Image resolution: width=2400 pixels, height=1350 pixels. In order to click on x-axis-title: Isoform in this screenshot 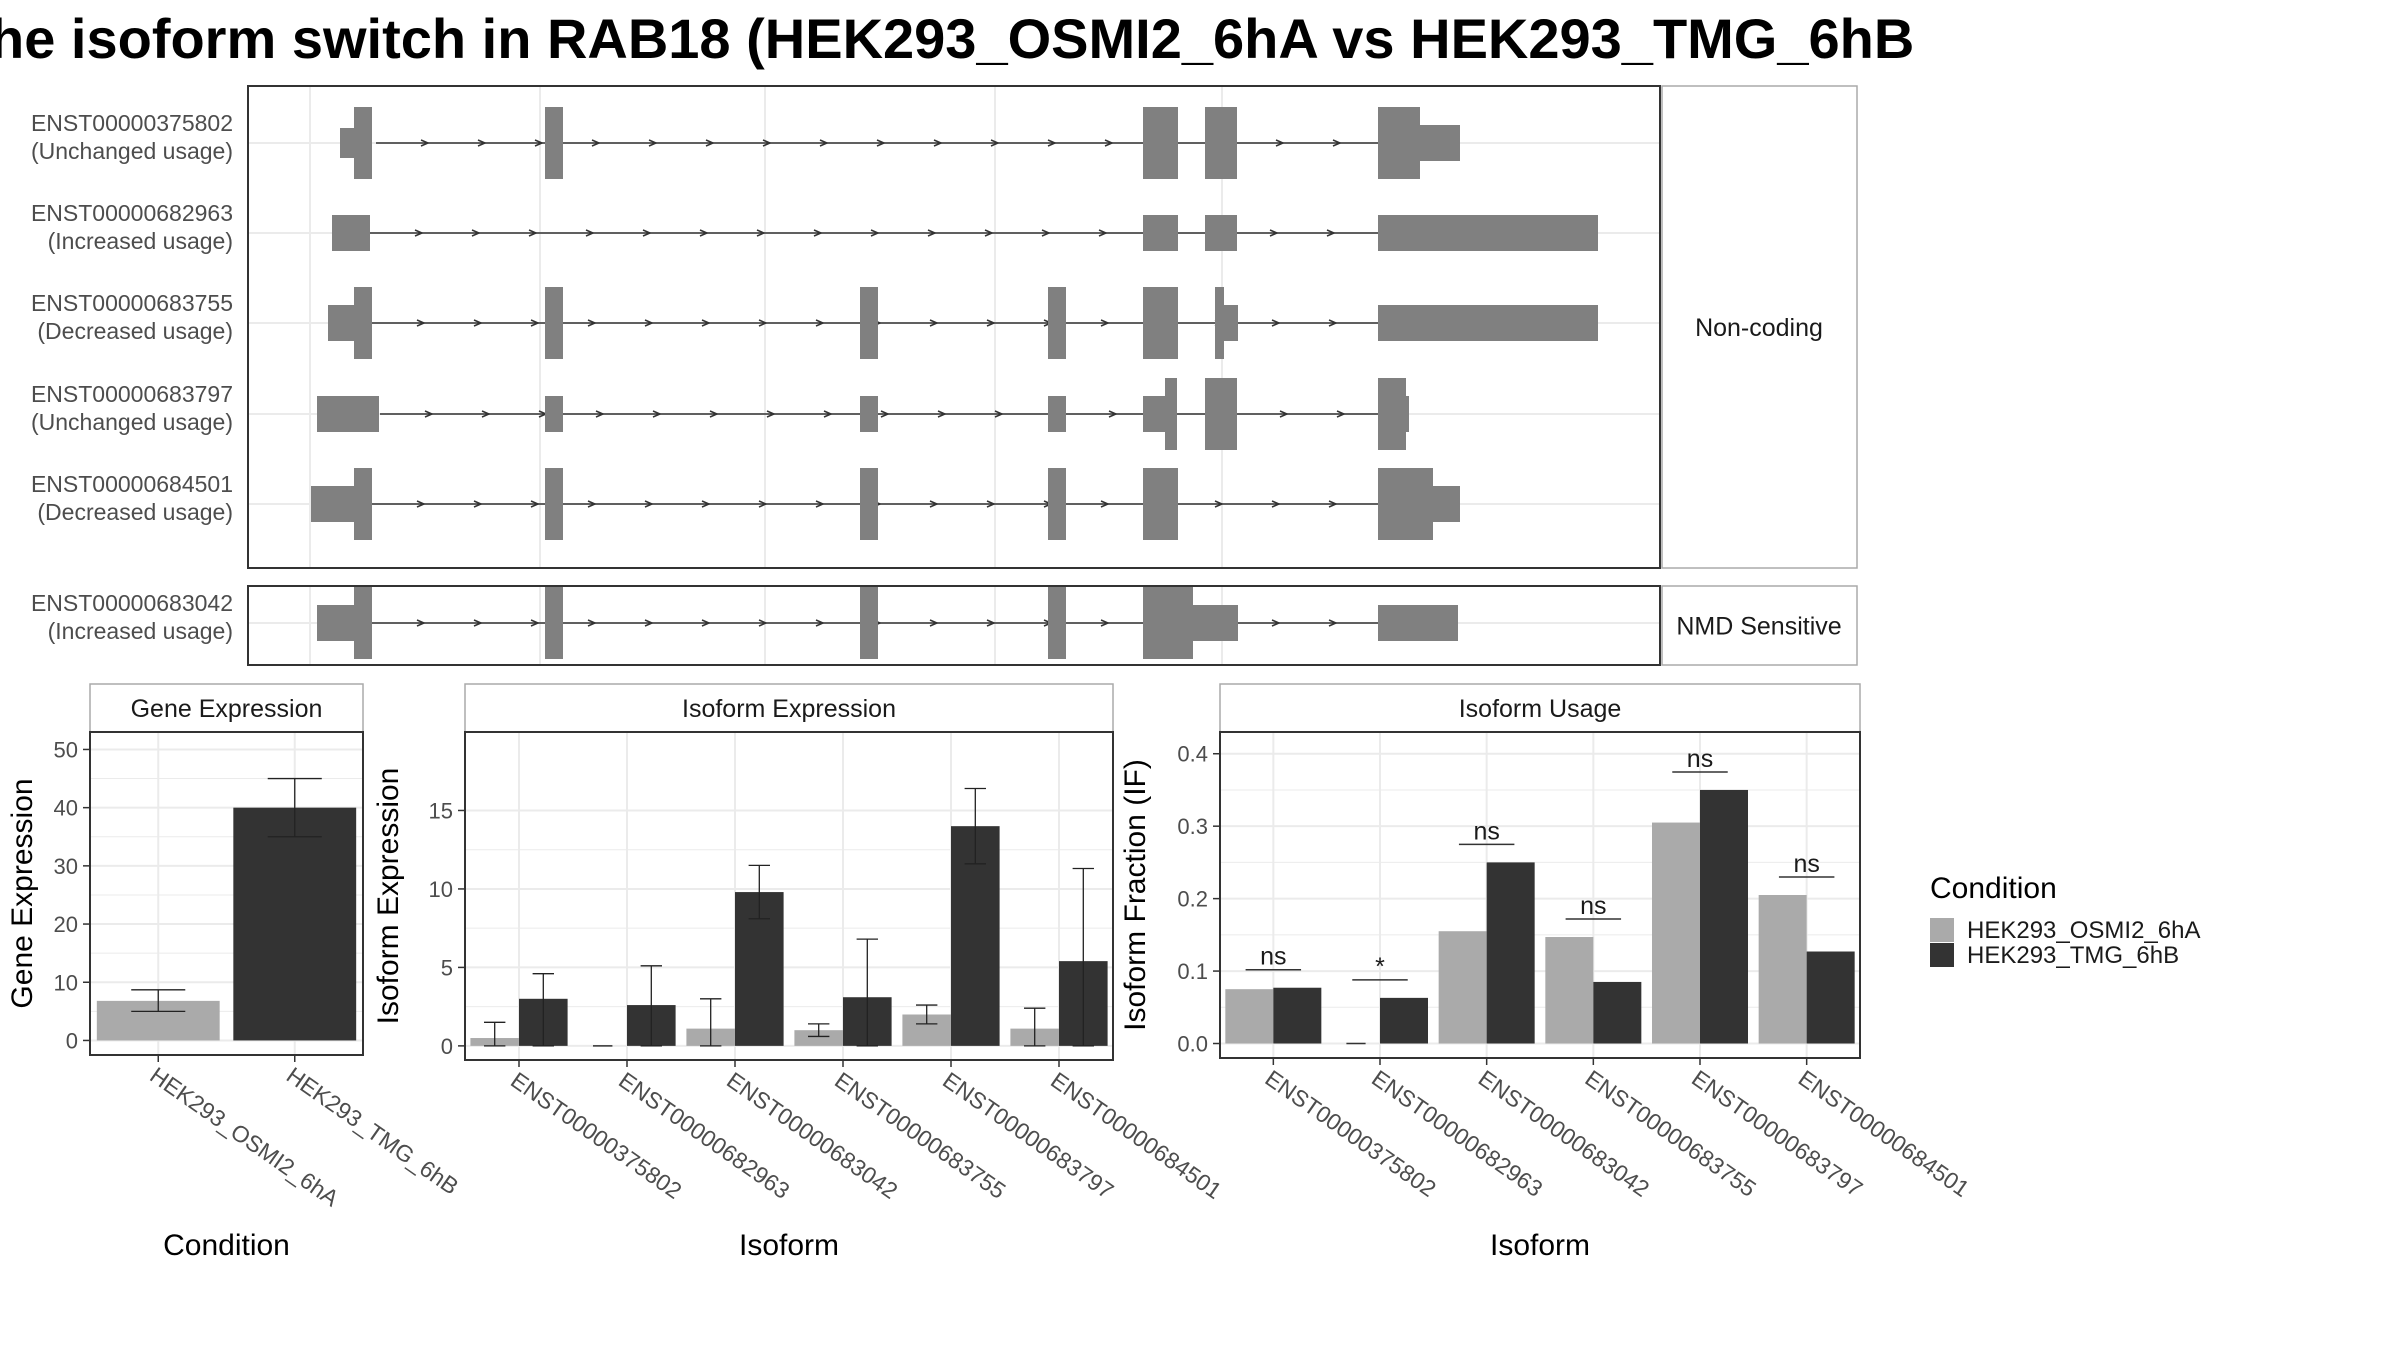, I will do `click(1540, 1245)`.